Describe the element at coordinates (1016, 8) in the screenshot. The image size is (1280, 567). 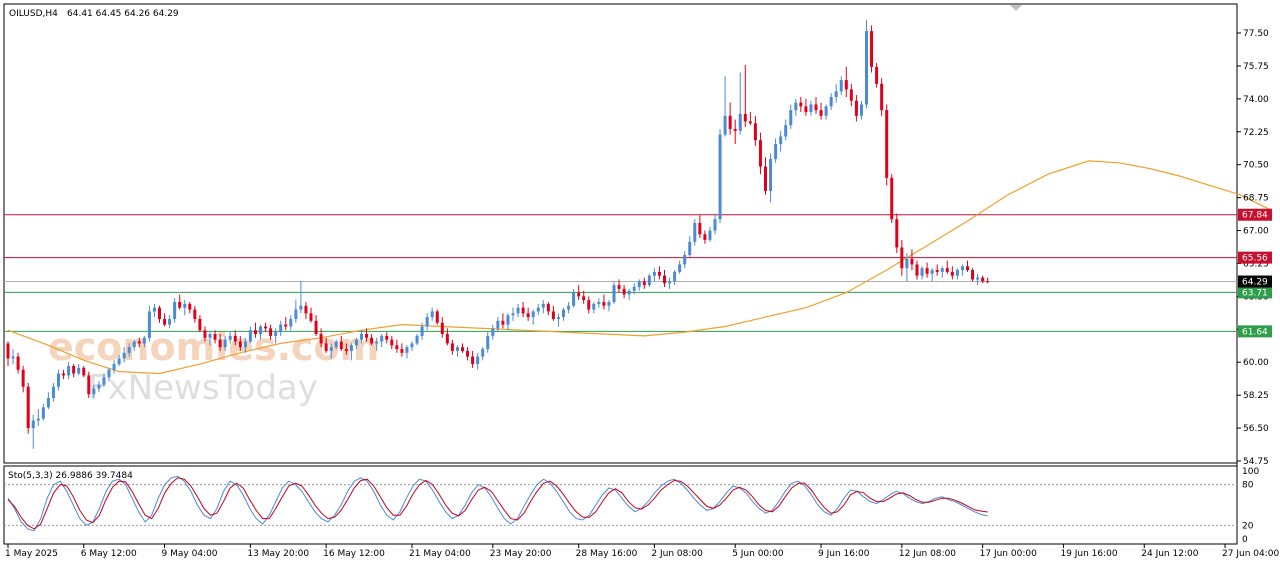
I see `chart-shift-marker-icon` at that location.